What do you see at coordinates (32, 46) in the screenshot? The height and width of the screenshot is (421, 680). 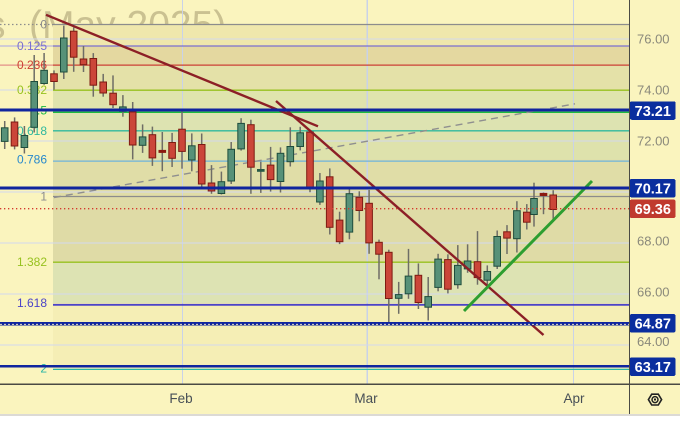 I see `svg-text: 0.125` at bounding box center [32, 46].